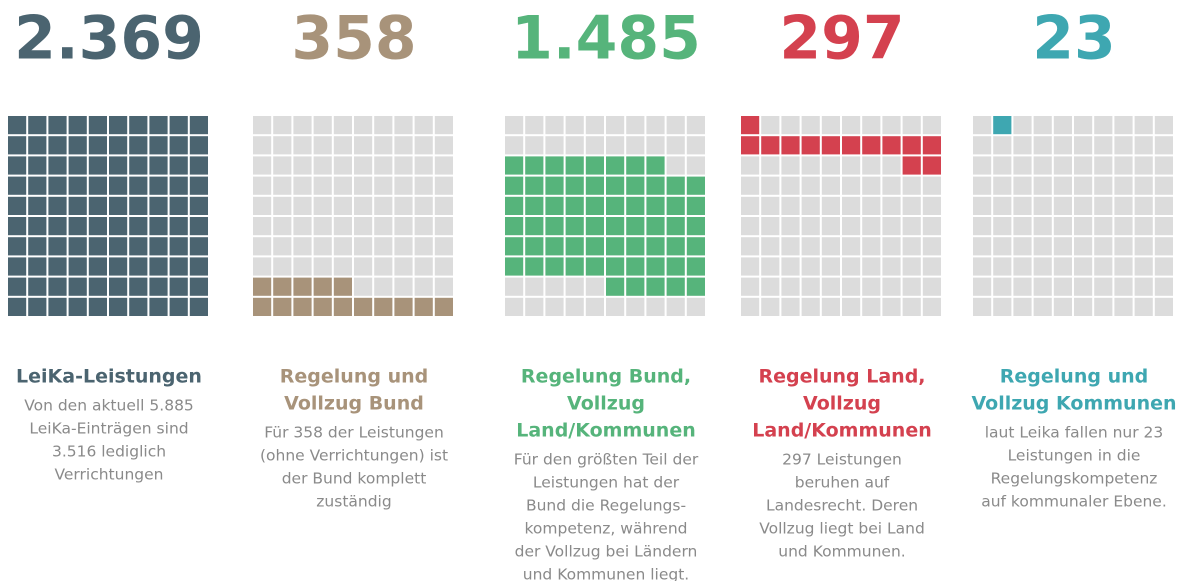 The image size is (1181, 581). I want to click on panel-description: Bund die Regelungs-, so click(606, 506).